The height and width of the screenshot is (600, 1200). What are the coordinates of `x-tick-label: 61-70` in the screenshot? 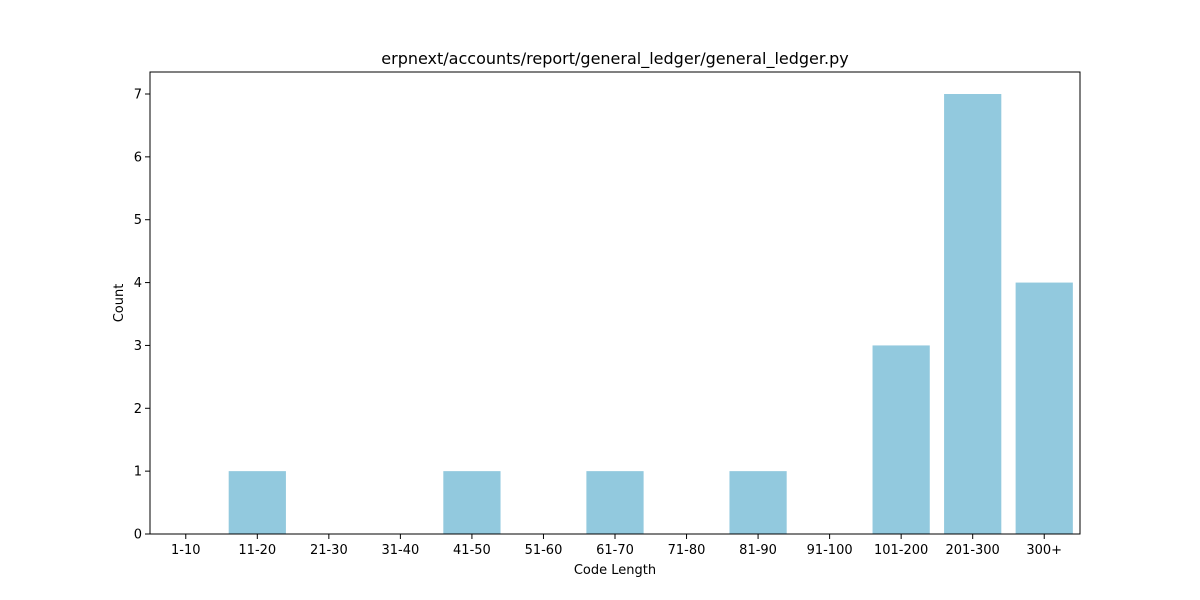 It's located at (615, 550).